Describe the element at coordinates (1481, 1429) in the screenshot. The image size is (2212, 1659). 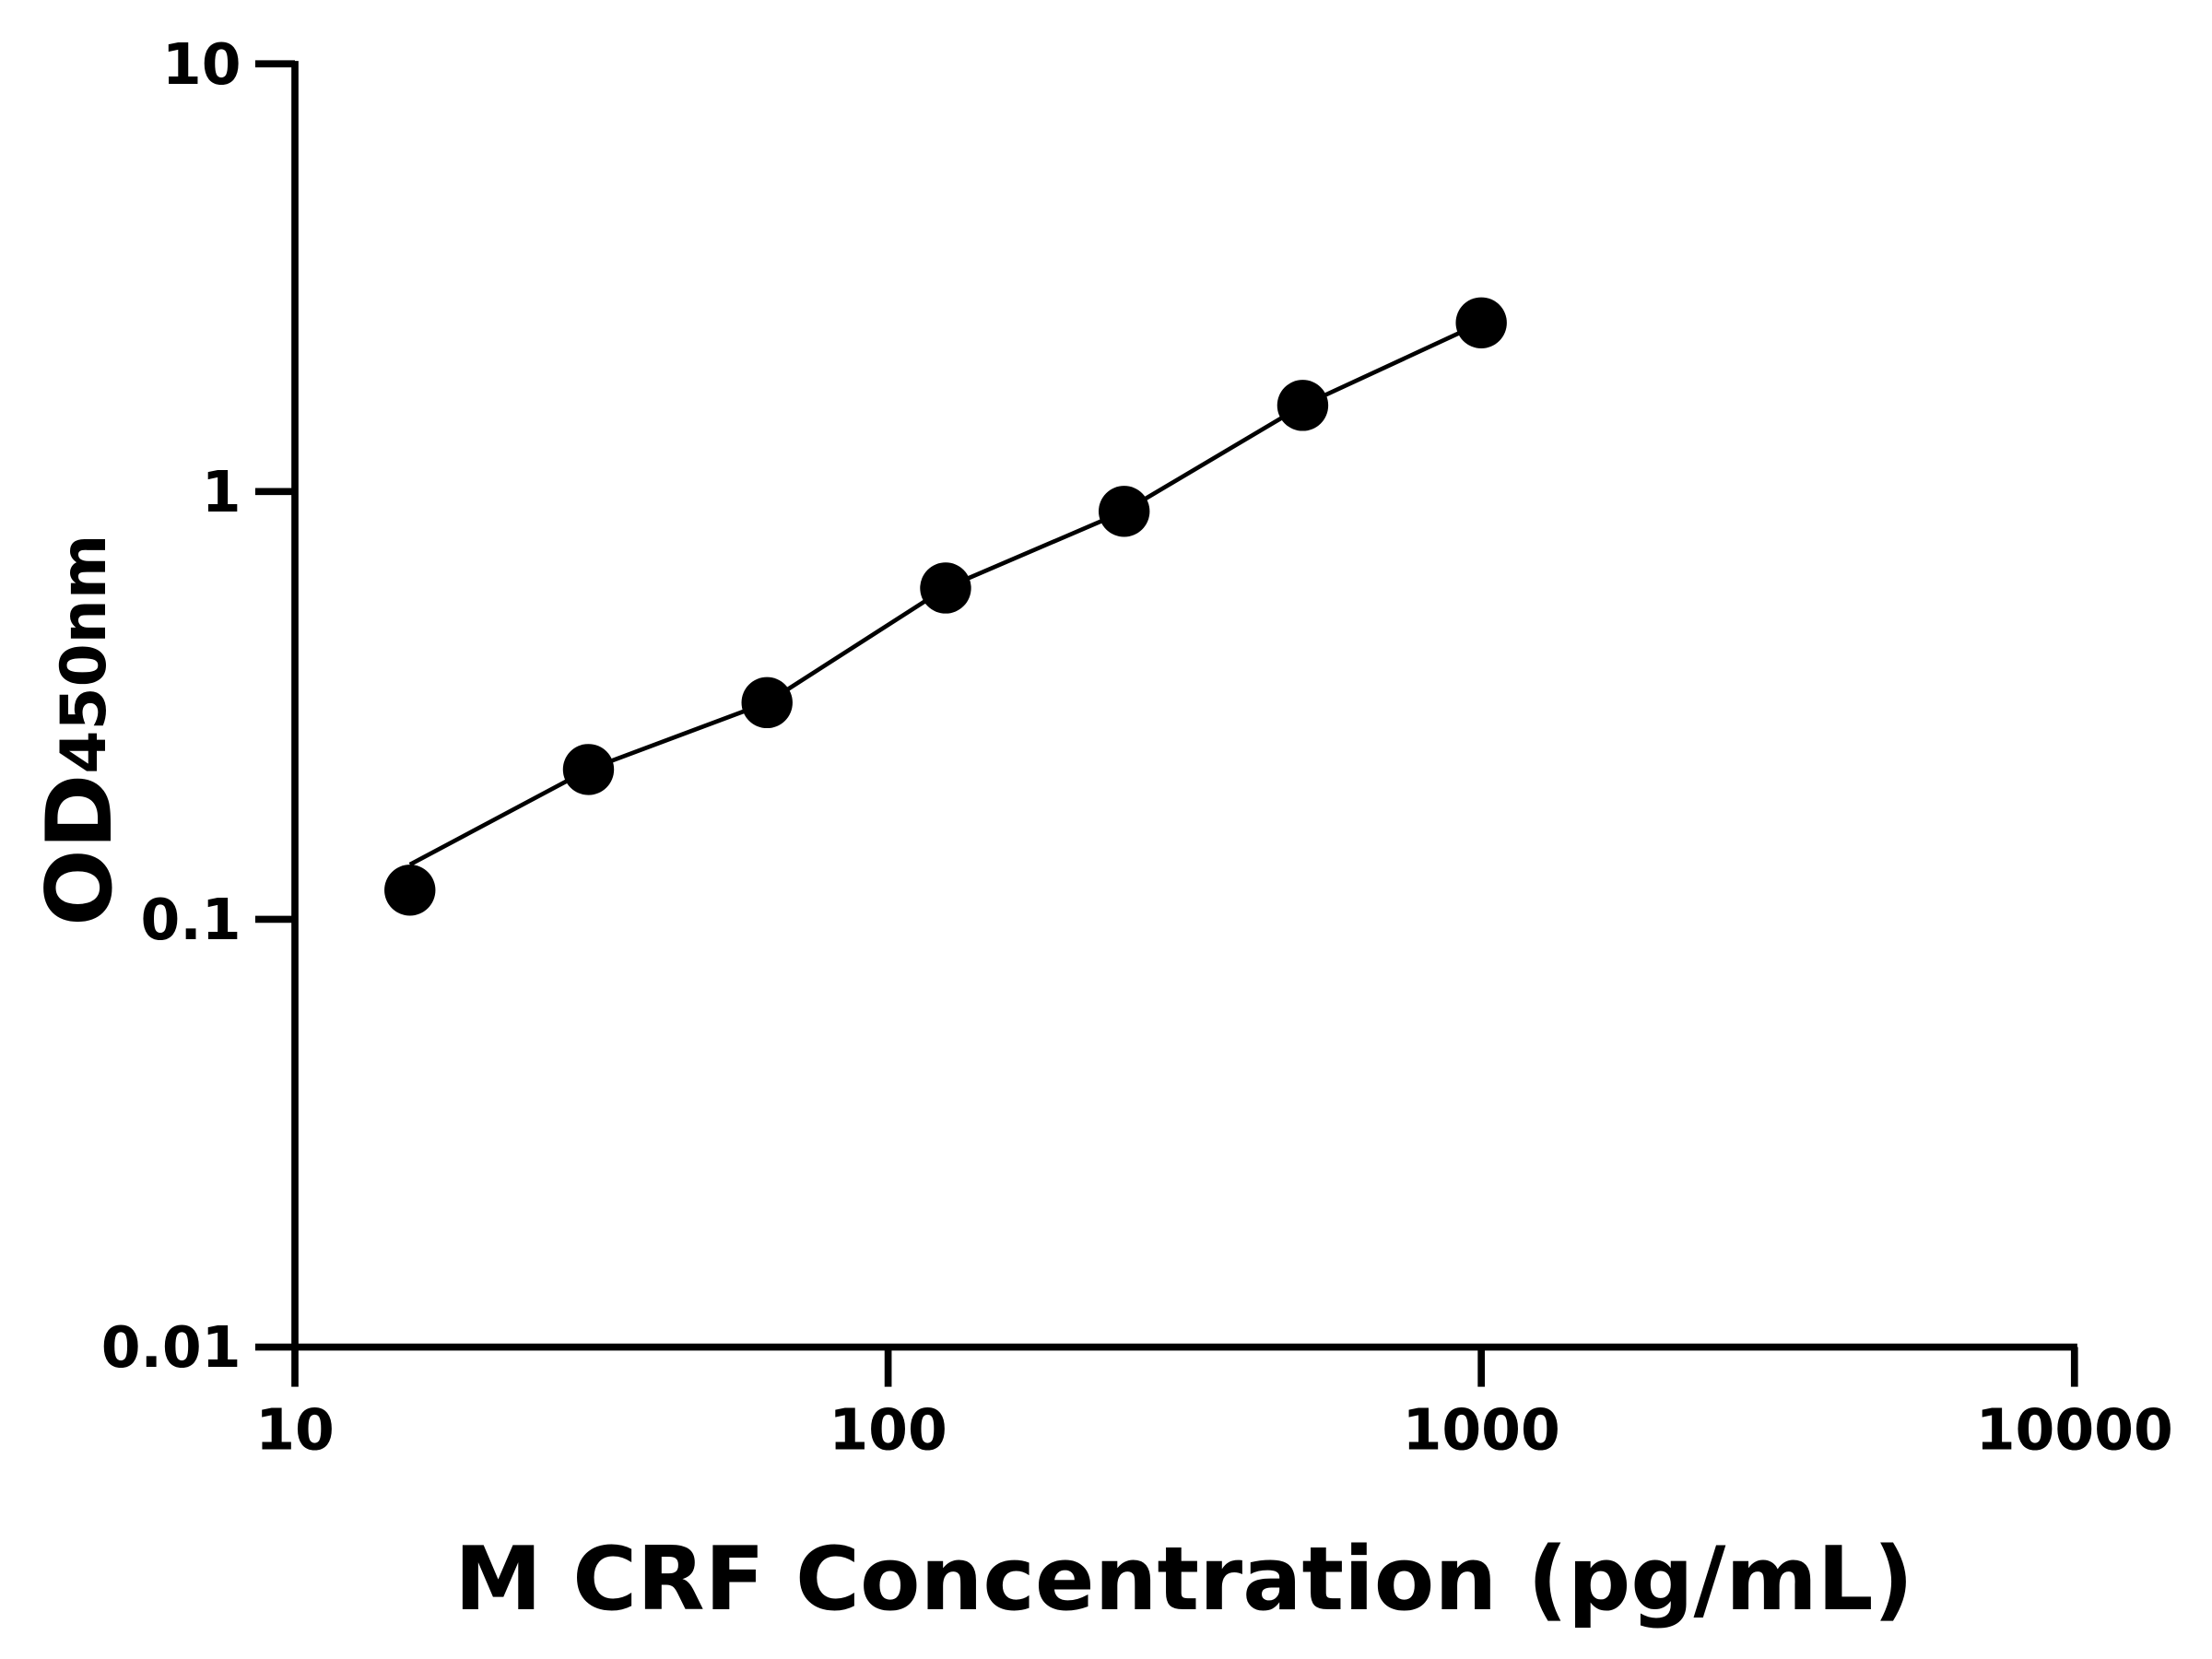
I see `x-tick-label: 1000` at that location.